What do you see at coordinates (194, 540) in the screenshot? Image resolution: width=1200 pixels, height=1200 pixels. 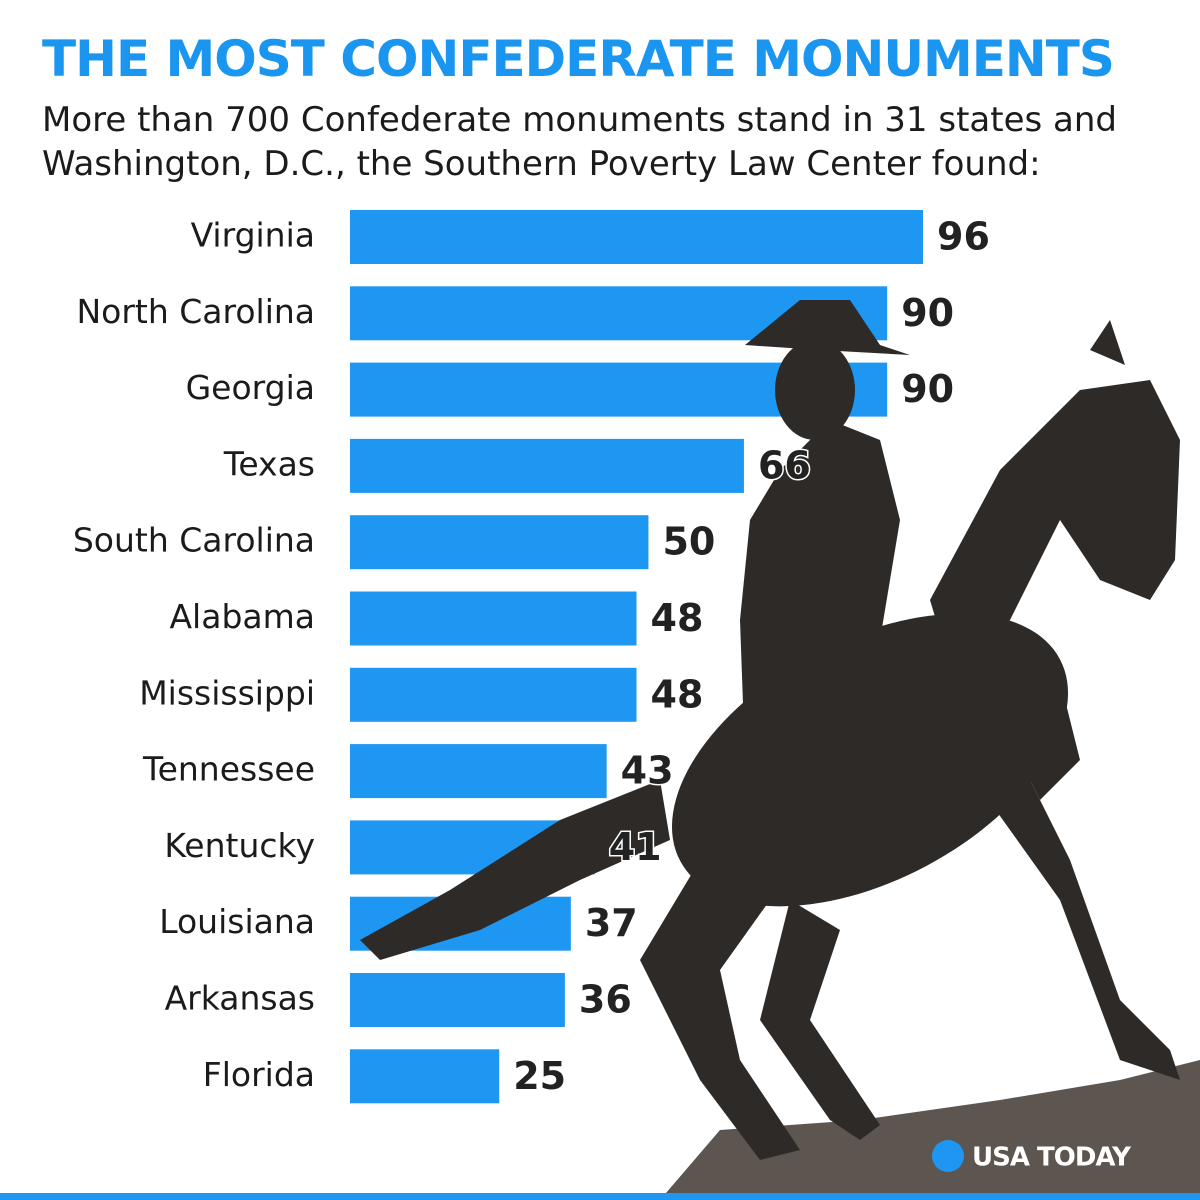 I see `category-label: South Carolina` at bounding box center [194, 540].